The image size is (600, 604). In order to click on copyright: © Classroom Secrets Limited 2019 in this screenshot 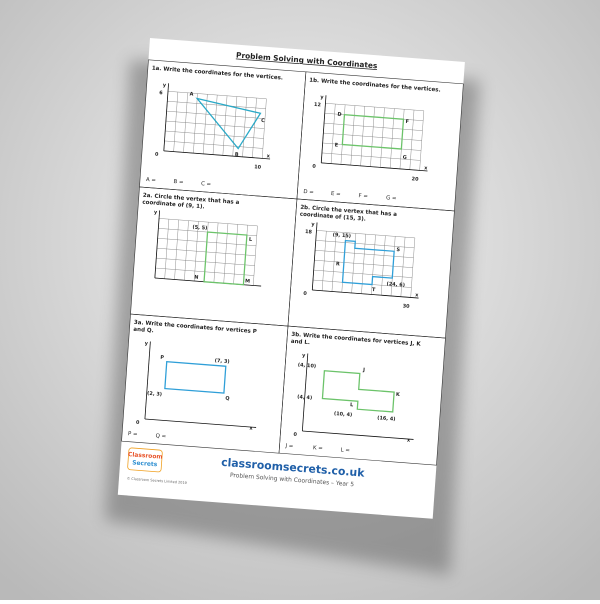, I will do `click(157, 480)`.